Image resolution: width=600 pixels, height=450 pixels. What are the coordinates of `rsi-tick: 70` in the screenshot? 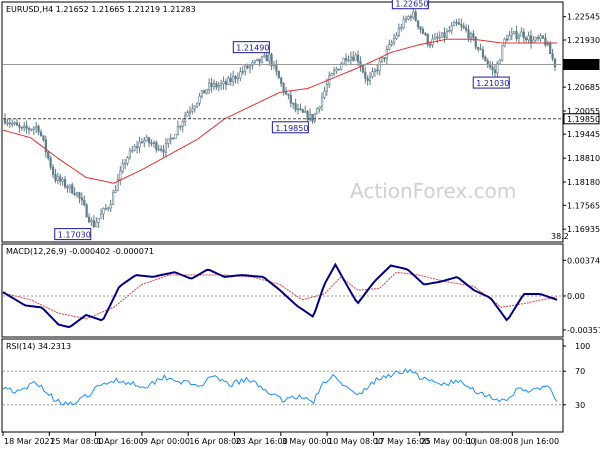 It's located at (574, 371).